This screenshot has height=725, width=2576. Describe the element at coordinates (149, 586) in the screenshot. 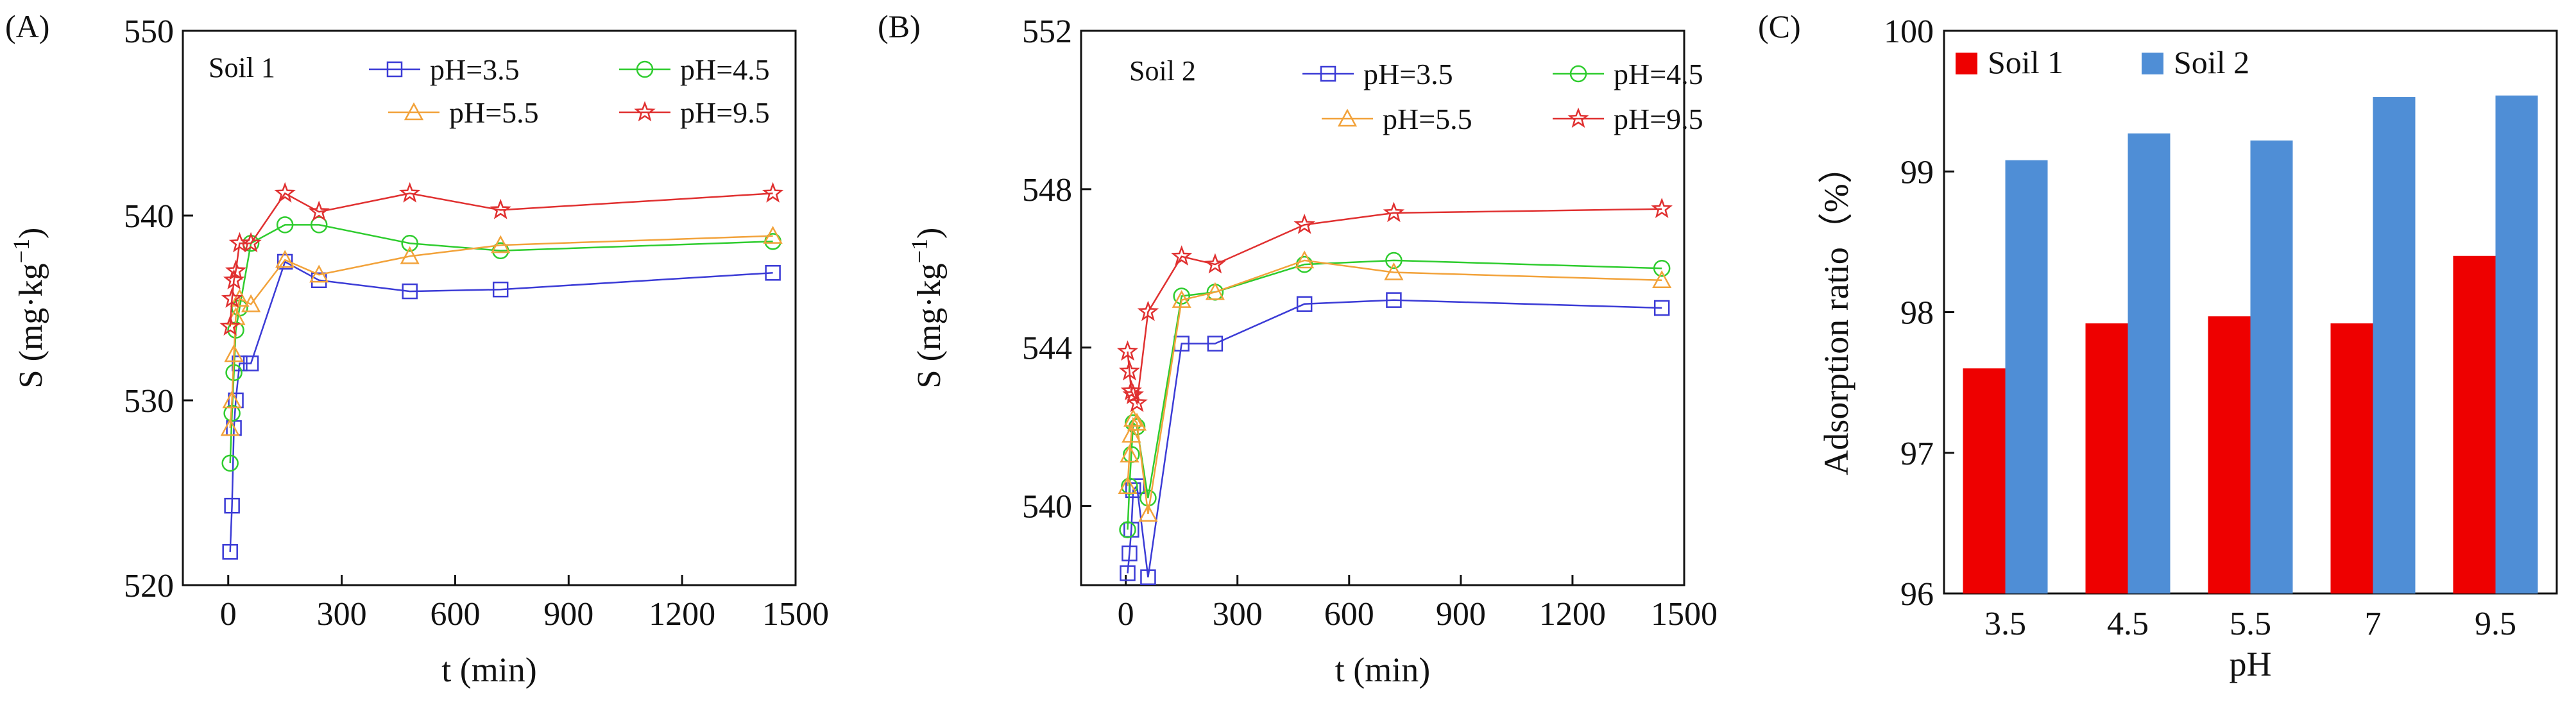

I see `y-tick-label: 520` at that location.